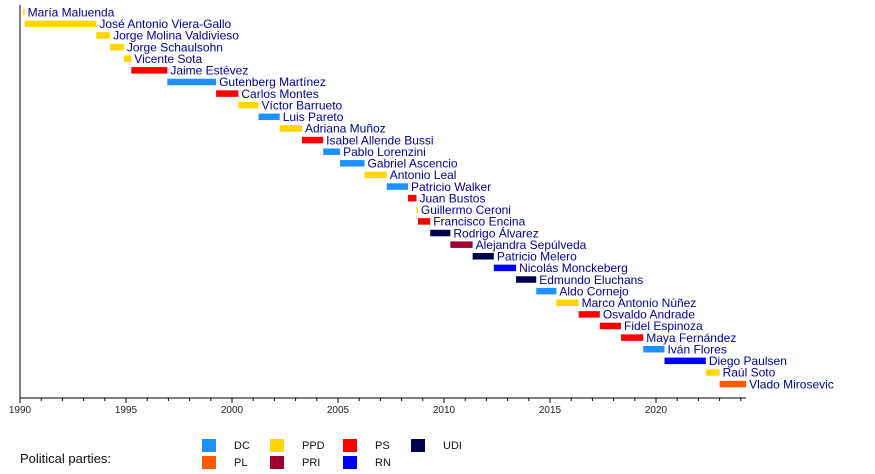  What do you see at coordinates (224, 462) in the screenshot?
I see `legend-item-pl: PL` at bounding box center [224, 462].